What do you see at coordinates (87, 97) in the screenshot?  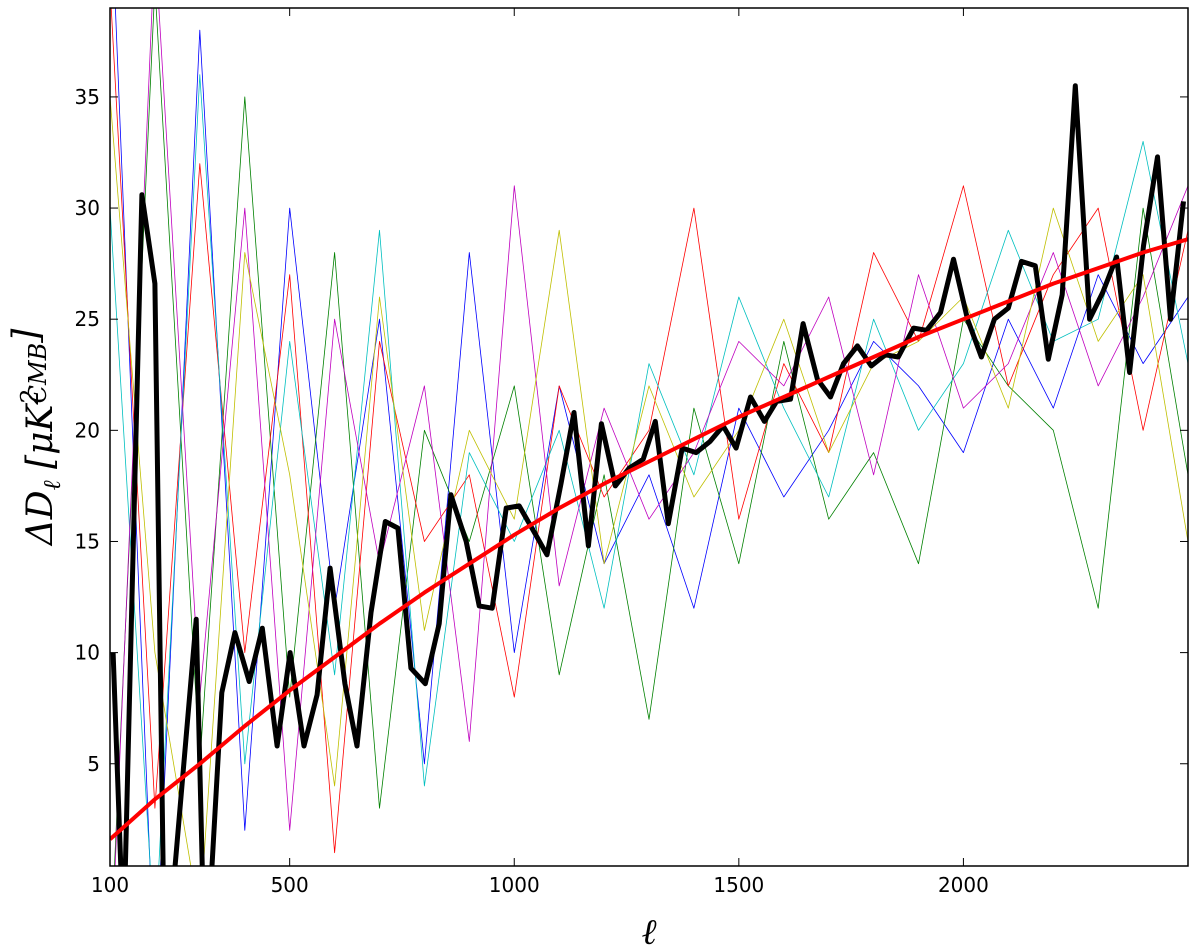 I see `y-tick-label: 35` at bounding box center [87, 97].